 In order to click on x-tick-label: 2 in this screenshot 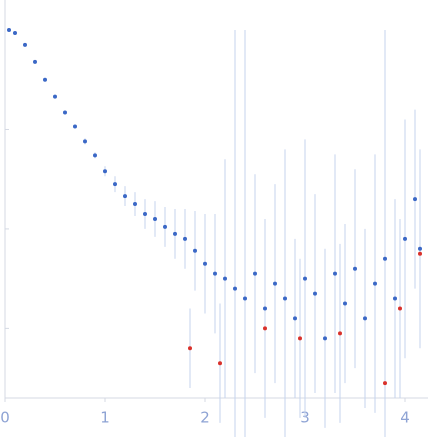, I will do `click(205, 418)`.